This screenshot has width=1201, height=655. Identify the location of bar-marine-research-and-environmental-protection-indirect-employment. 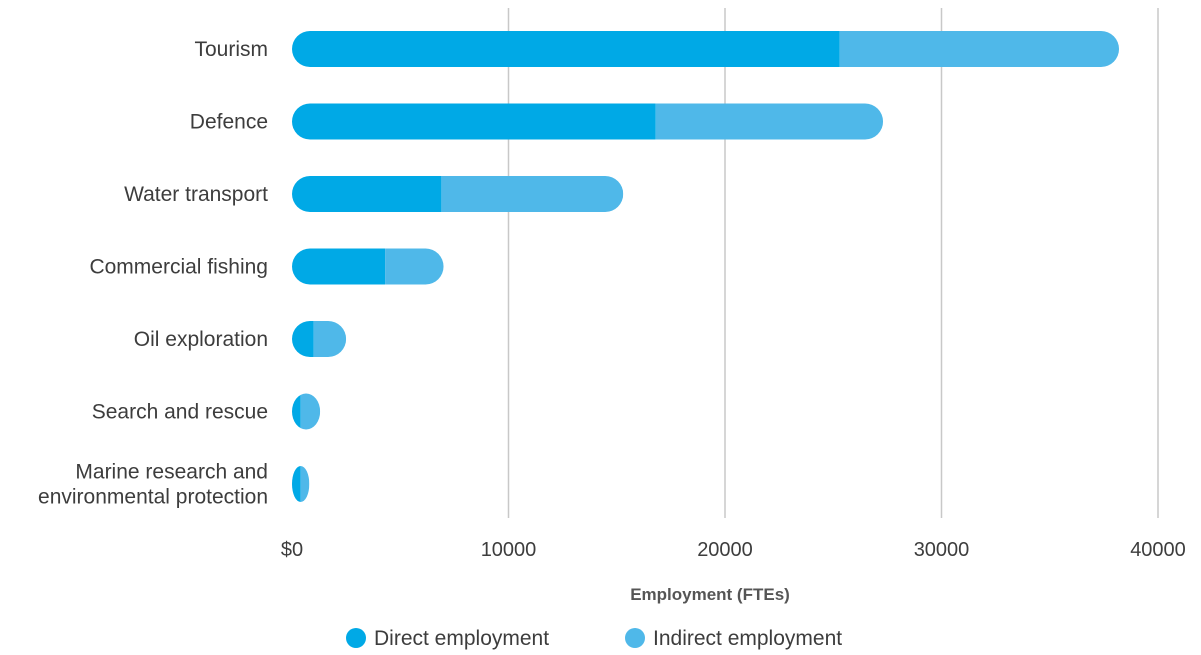
(305, 484).